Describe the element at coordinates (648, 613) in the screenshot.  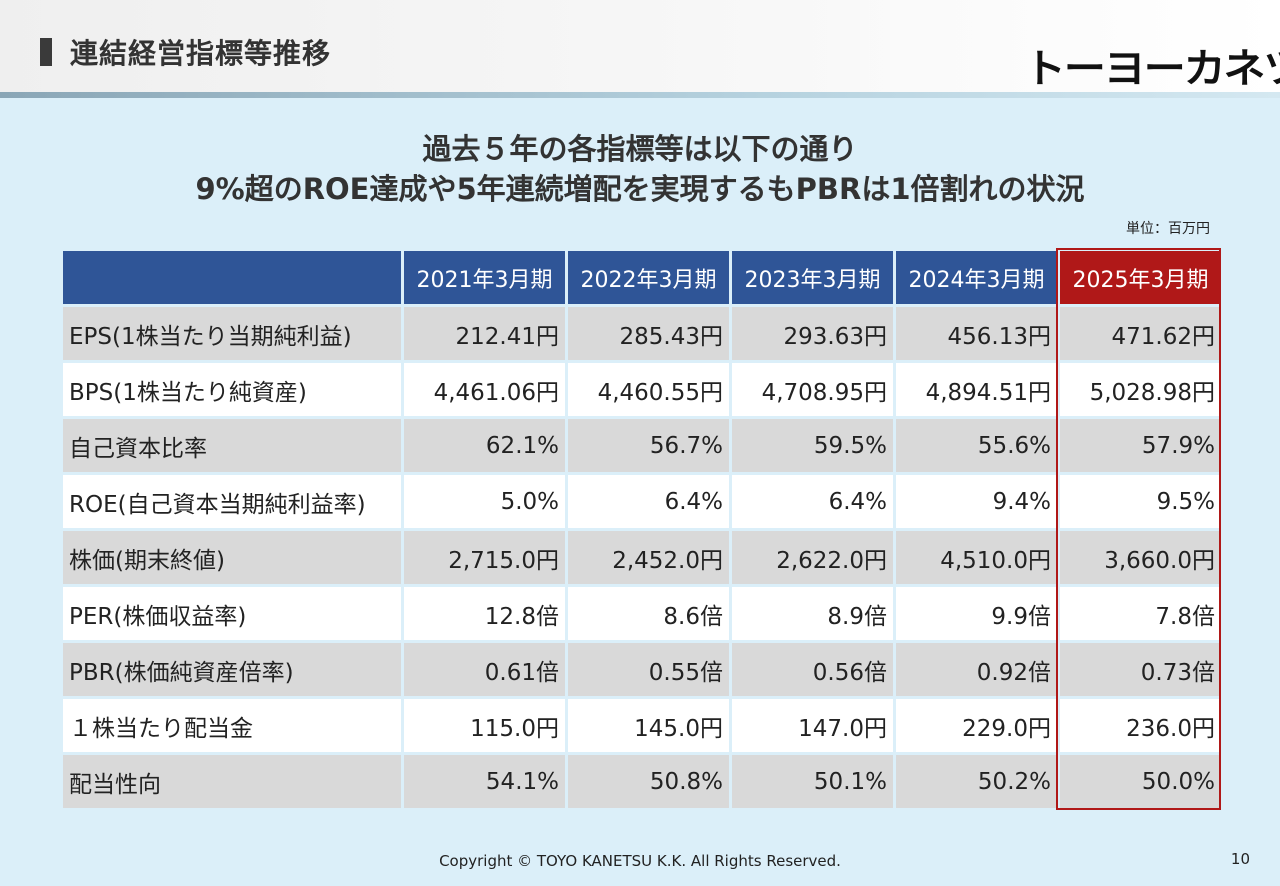
I see `table-cell: 8.6倍` at that location.